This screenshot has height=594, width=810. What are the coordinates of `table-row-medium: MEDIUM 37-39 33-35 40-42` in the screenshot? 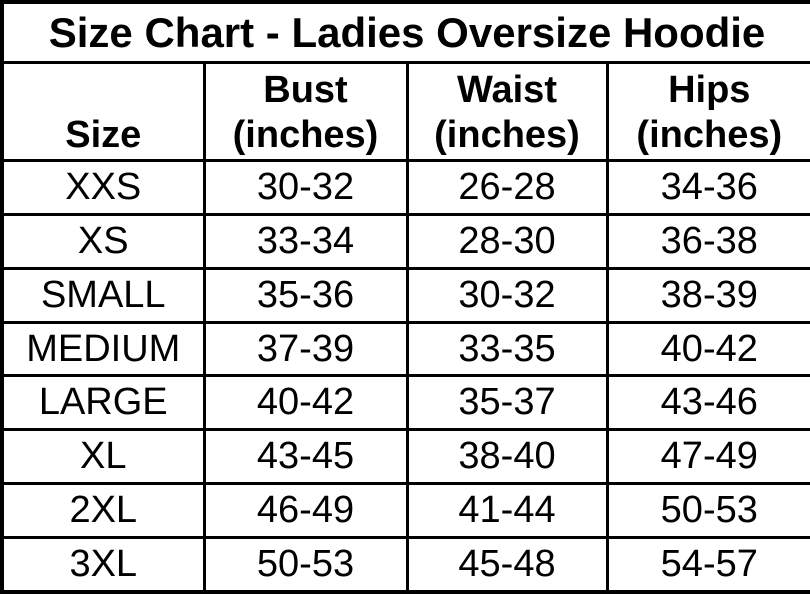 It's located at (405, 349).